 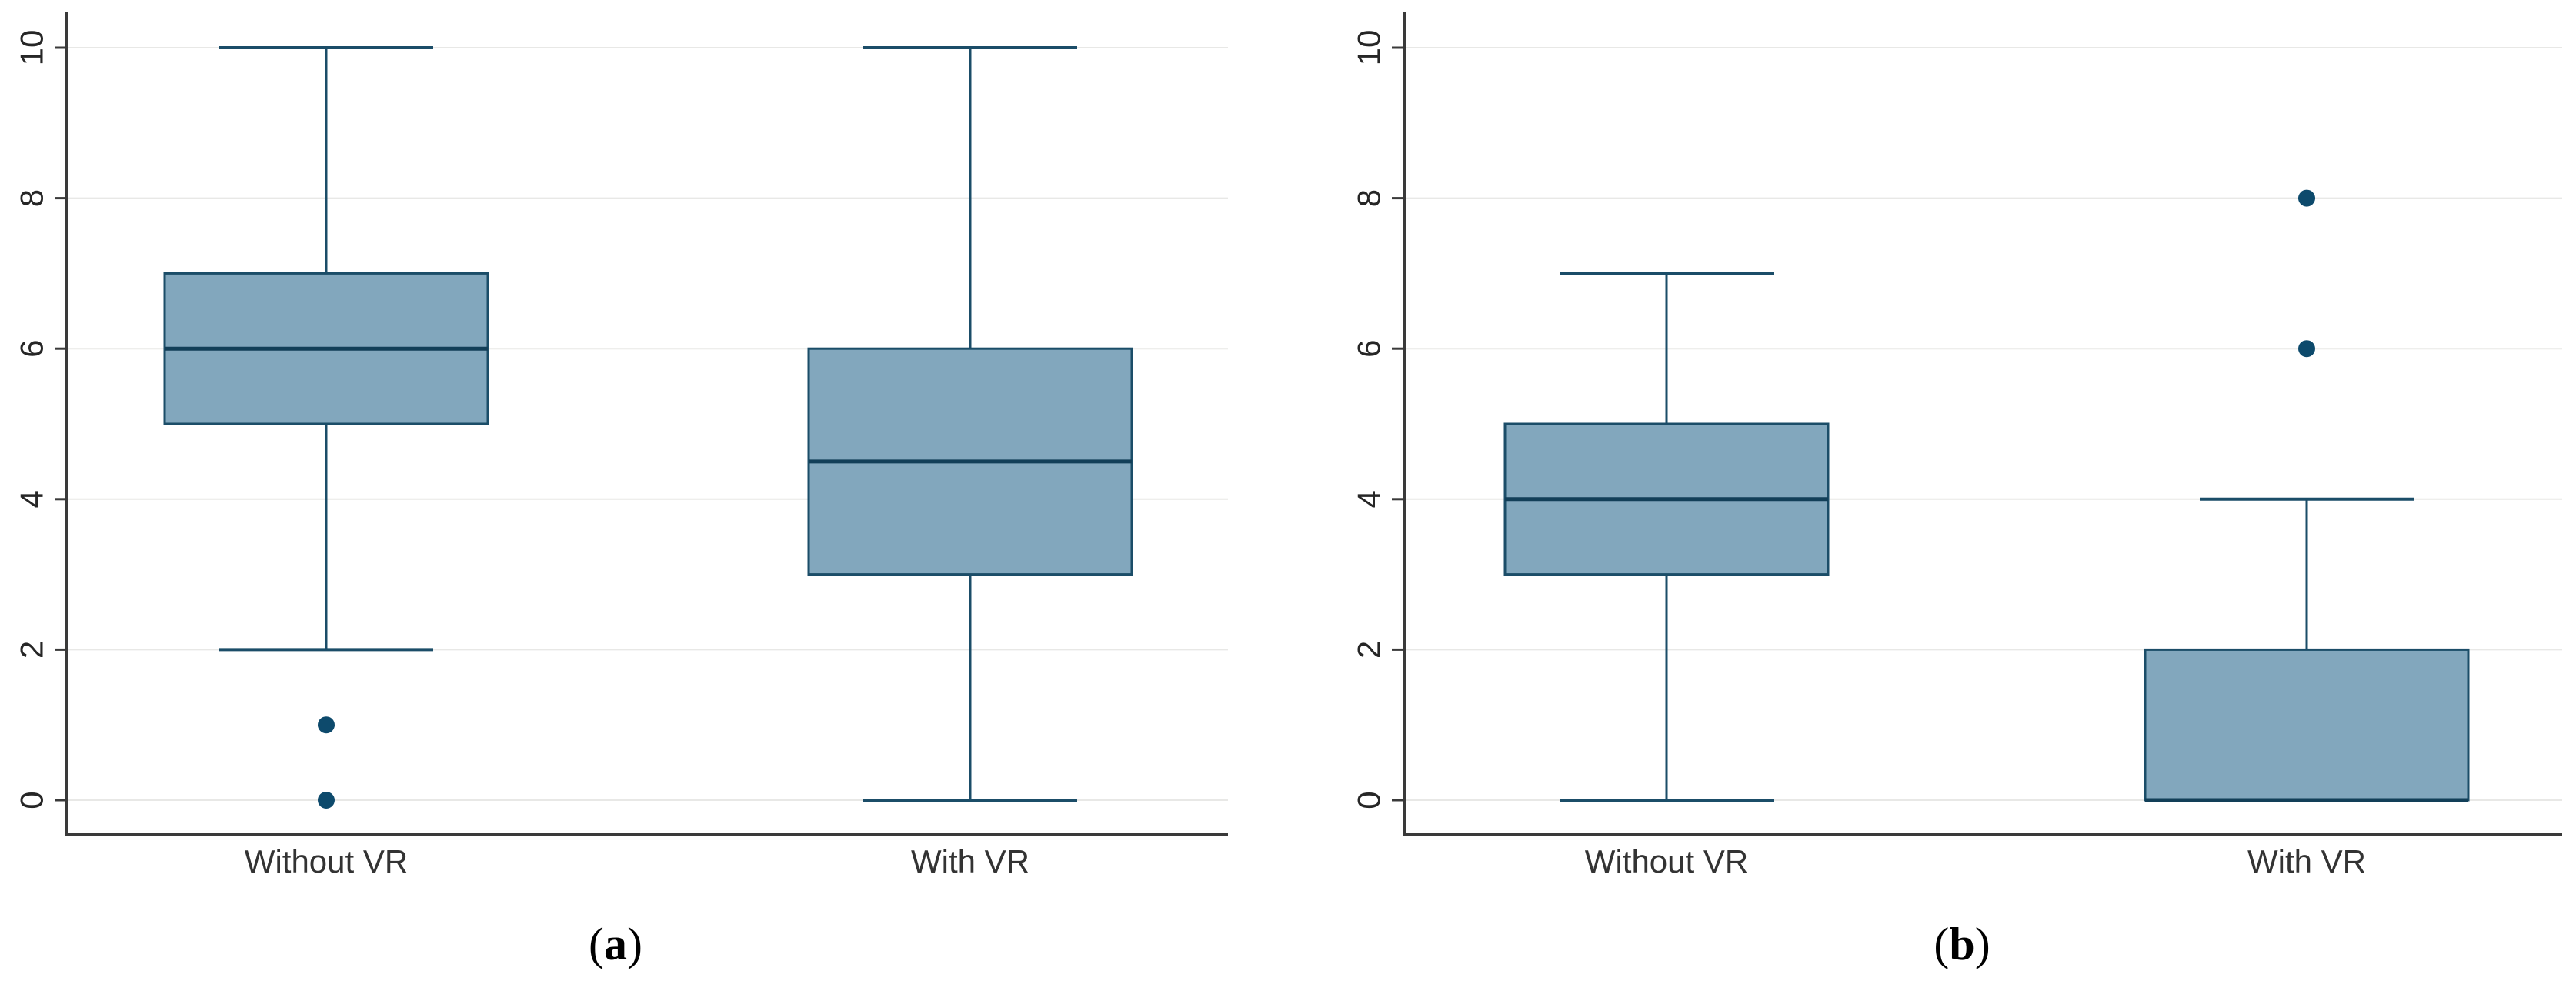 I want to click on caption-a-open-paren: (, so click(x=597, y=944).